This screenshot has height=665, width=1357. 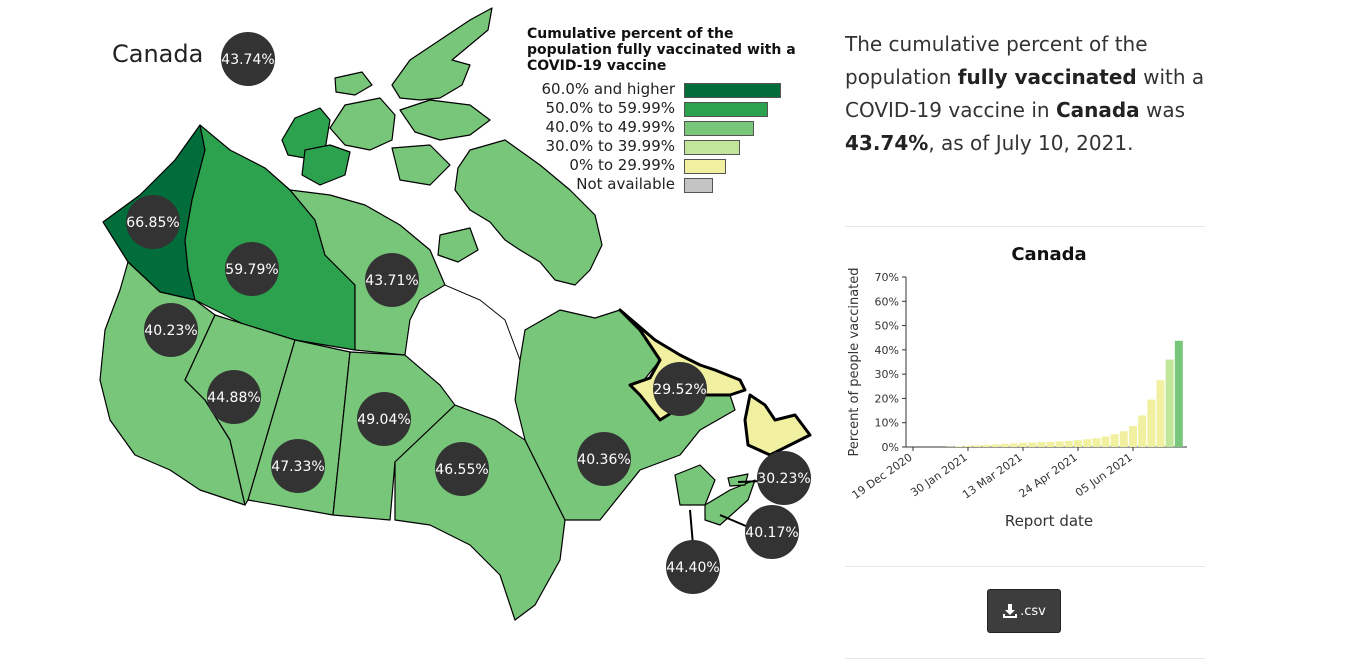 I want to click on divider-bottom, so click(x=1025, y=658).